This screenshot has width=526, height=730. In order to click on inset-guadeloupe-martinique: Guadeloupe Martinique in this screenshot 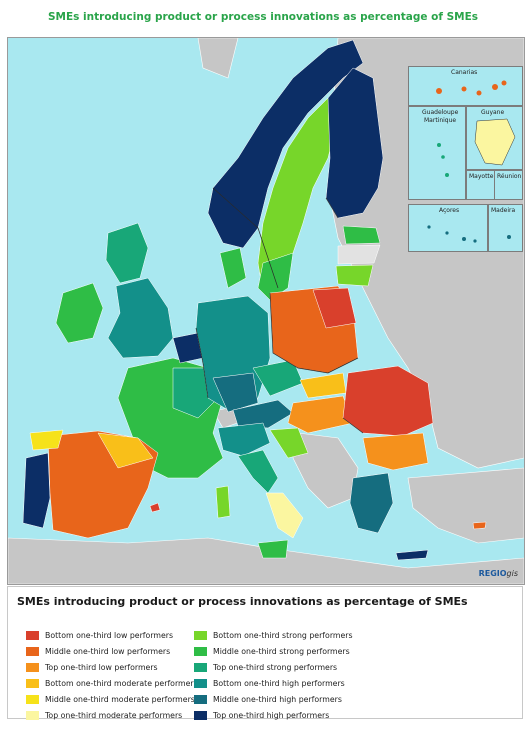, I will do `click(437, 153)`.